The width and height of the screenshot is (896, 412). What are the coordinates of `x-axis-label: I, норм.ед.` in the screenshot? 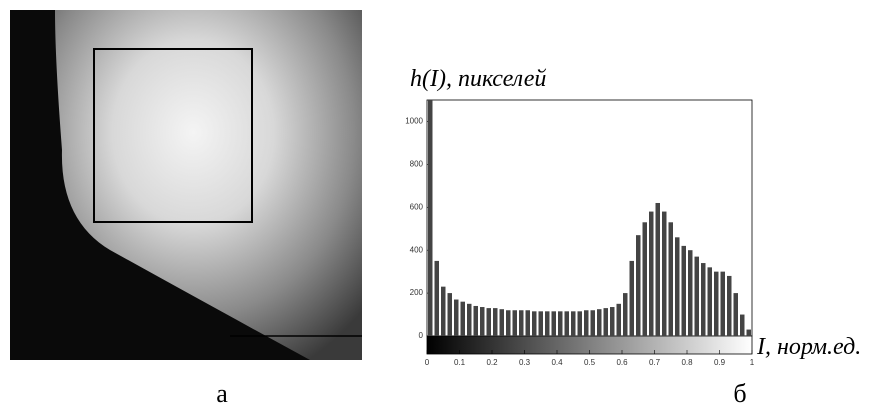 It's located at (808, 347).